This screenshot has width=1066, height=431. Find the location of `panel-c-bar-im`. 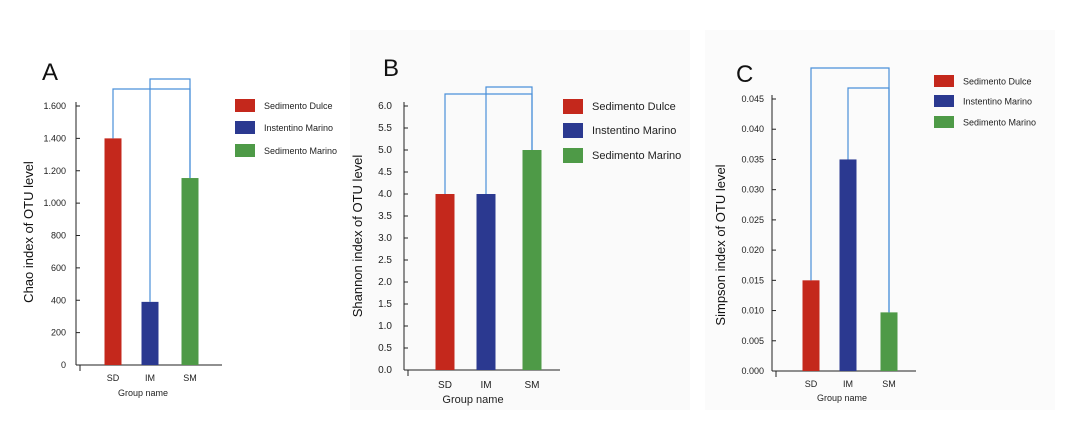

panel-c-bar-im is located at coordinates (848, 265).